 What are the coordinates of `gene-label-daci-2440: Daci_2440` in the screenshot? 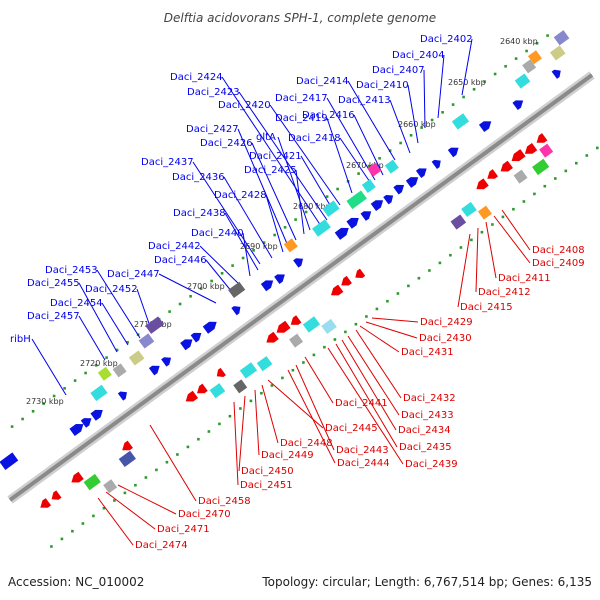 It's located at (217, 233).